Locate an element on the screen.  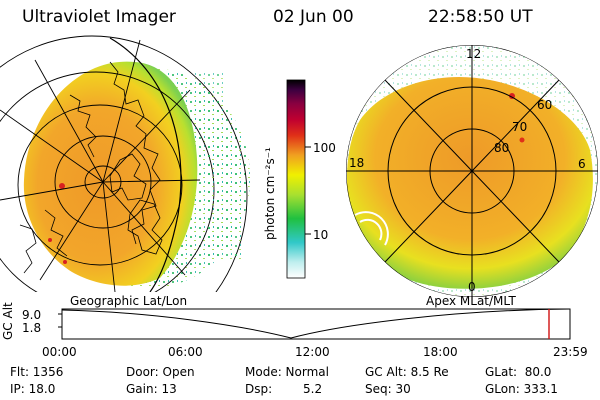
altitude-curve is located at coordinates (316, 323).